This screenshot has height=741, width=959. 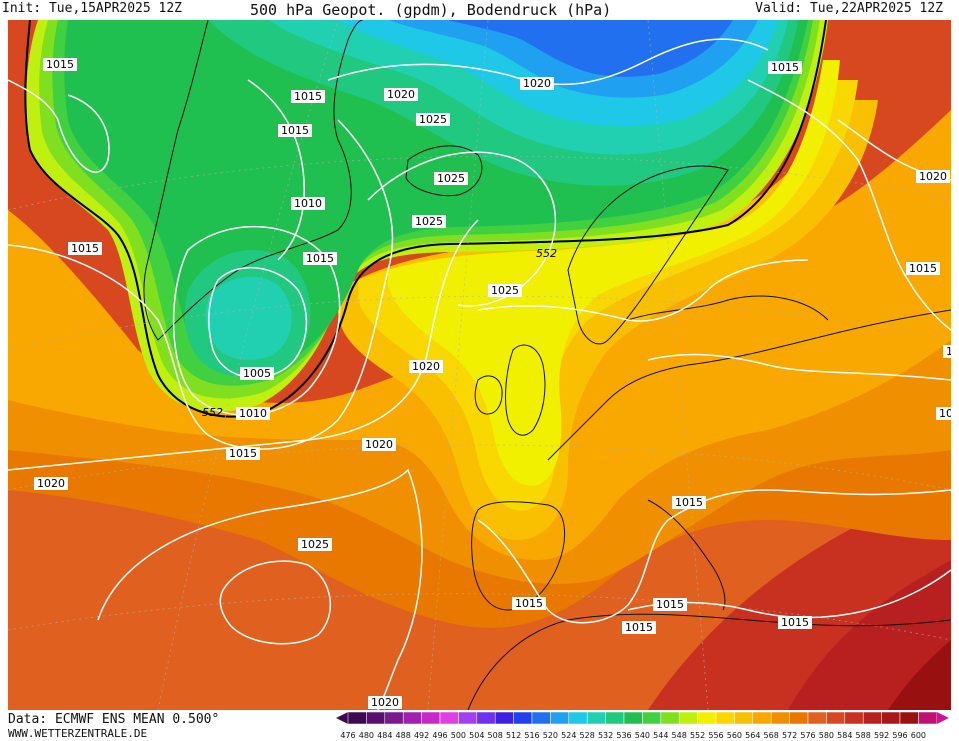 I want to click on isobar-1020-s, so click(x=260, y=589).